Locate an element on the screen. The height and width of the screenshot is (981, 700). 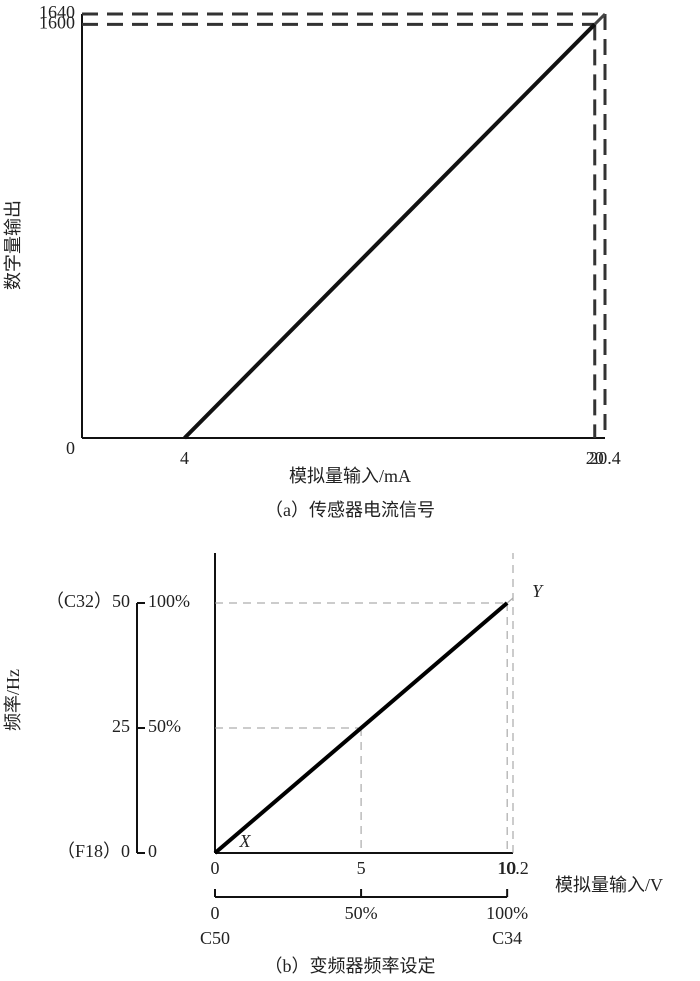
caption: （b）变频器频率设定 is located at coordinates (350, 966).